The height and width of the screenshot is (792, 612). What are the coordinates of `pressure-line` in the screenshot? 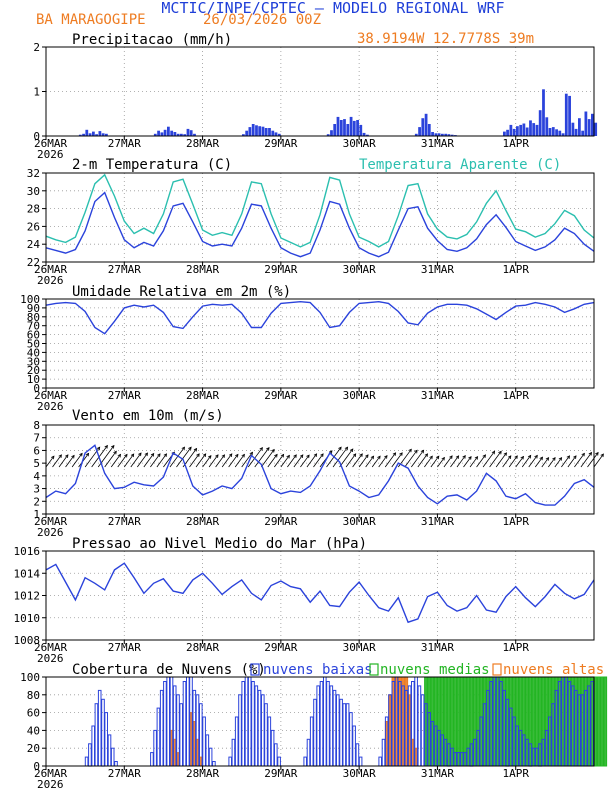 It's located at (320, 593).